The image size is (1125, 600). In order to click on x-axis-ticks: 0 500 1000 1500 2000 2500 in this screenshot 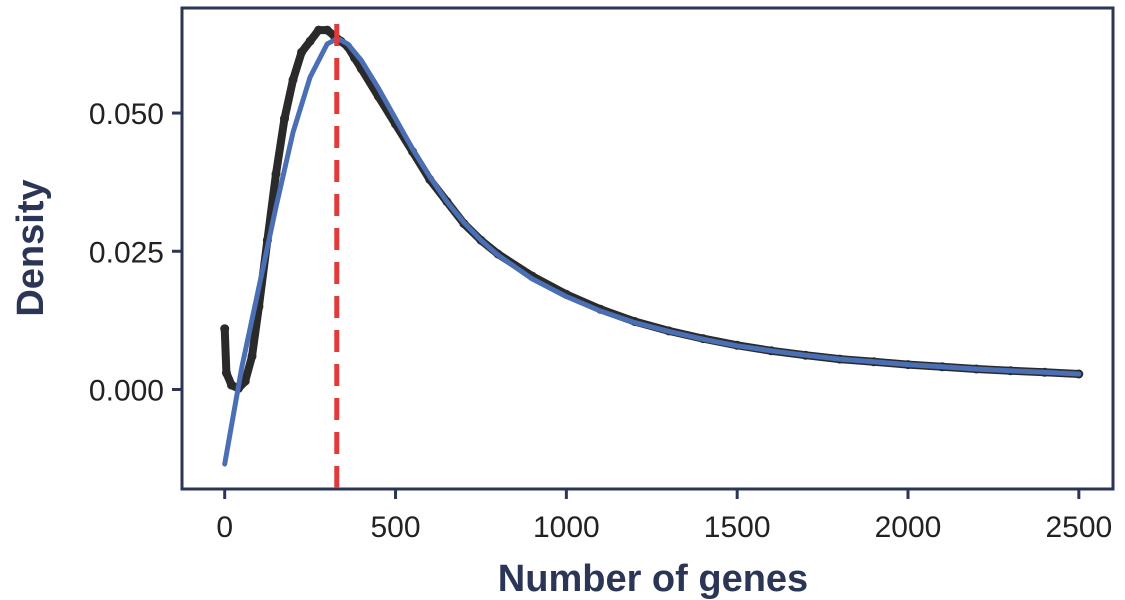, I will do `click(664, 516)`.